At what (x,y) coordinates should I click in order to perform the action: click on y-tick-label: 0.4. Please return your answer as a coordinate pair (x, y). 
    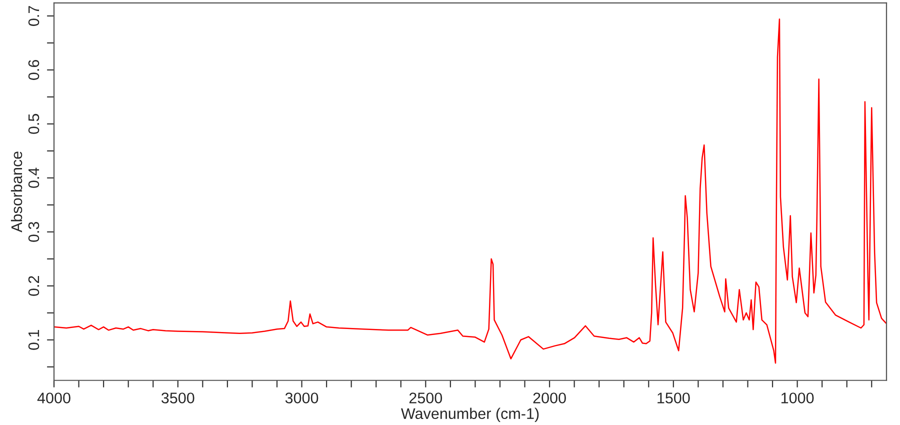
    Looking at the image, I should click on (34, 178).